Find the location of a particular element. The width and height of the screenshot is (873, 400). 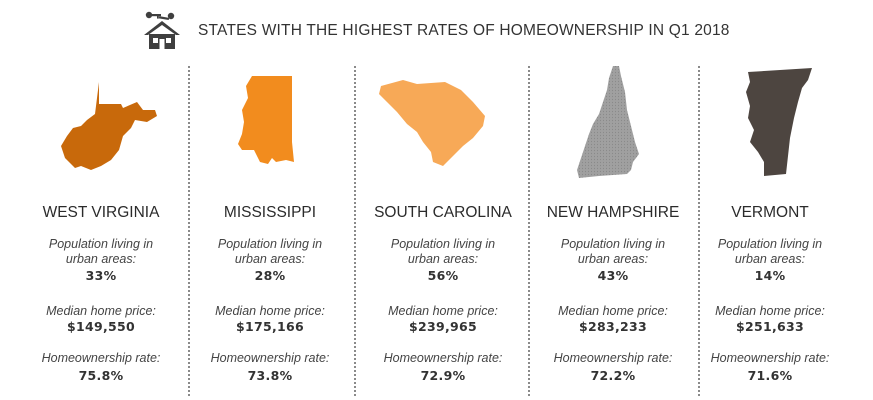

urban-population-value: 33% is located at coordinates (101, 275).